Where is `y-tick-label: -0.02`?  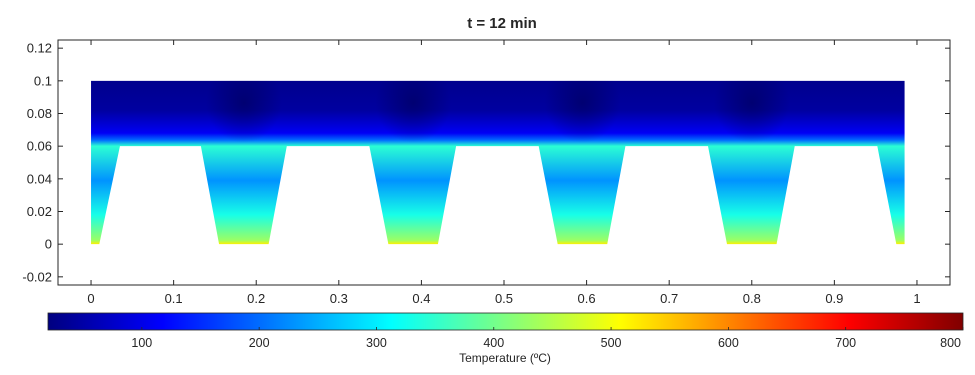
y-tick-label: -0.02 is located at coordinates (37, 276).